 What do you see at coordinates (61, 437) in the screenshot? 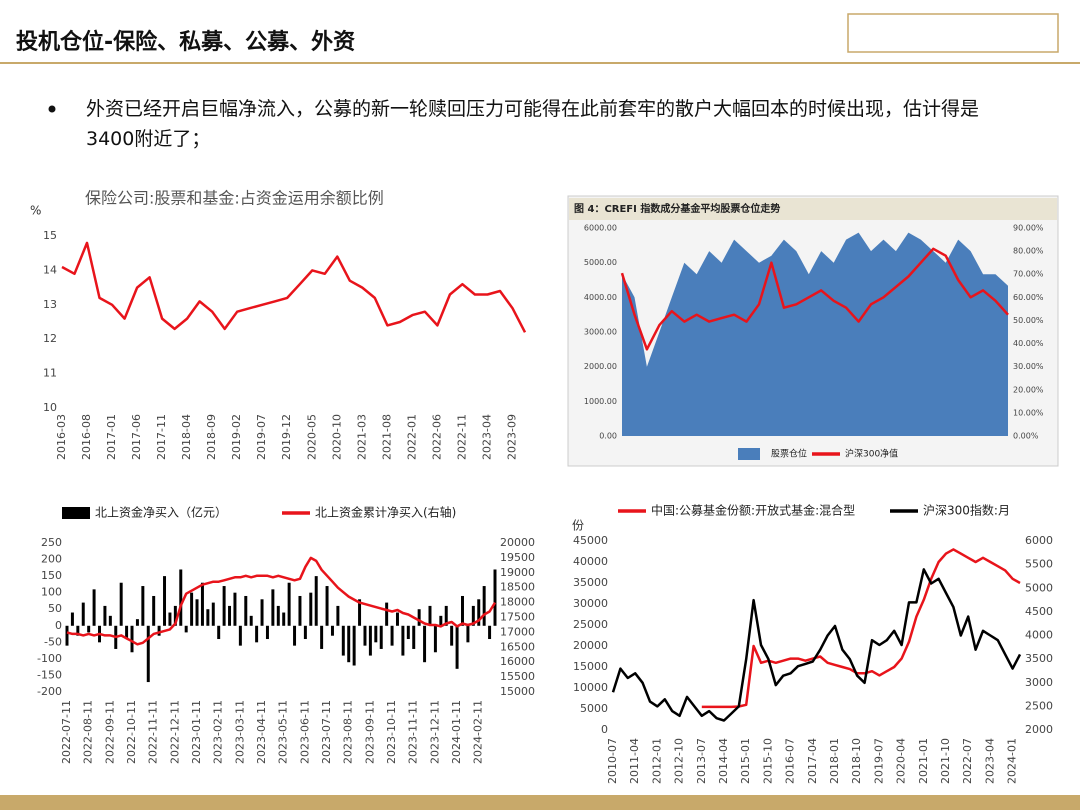
I see `x-tick-label: 2016-03` at bounding box center [61, 437].